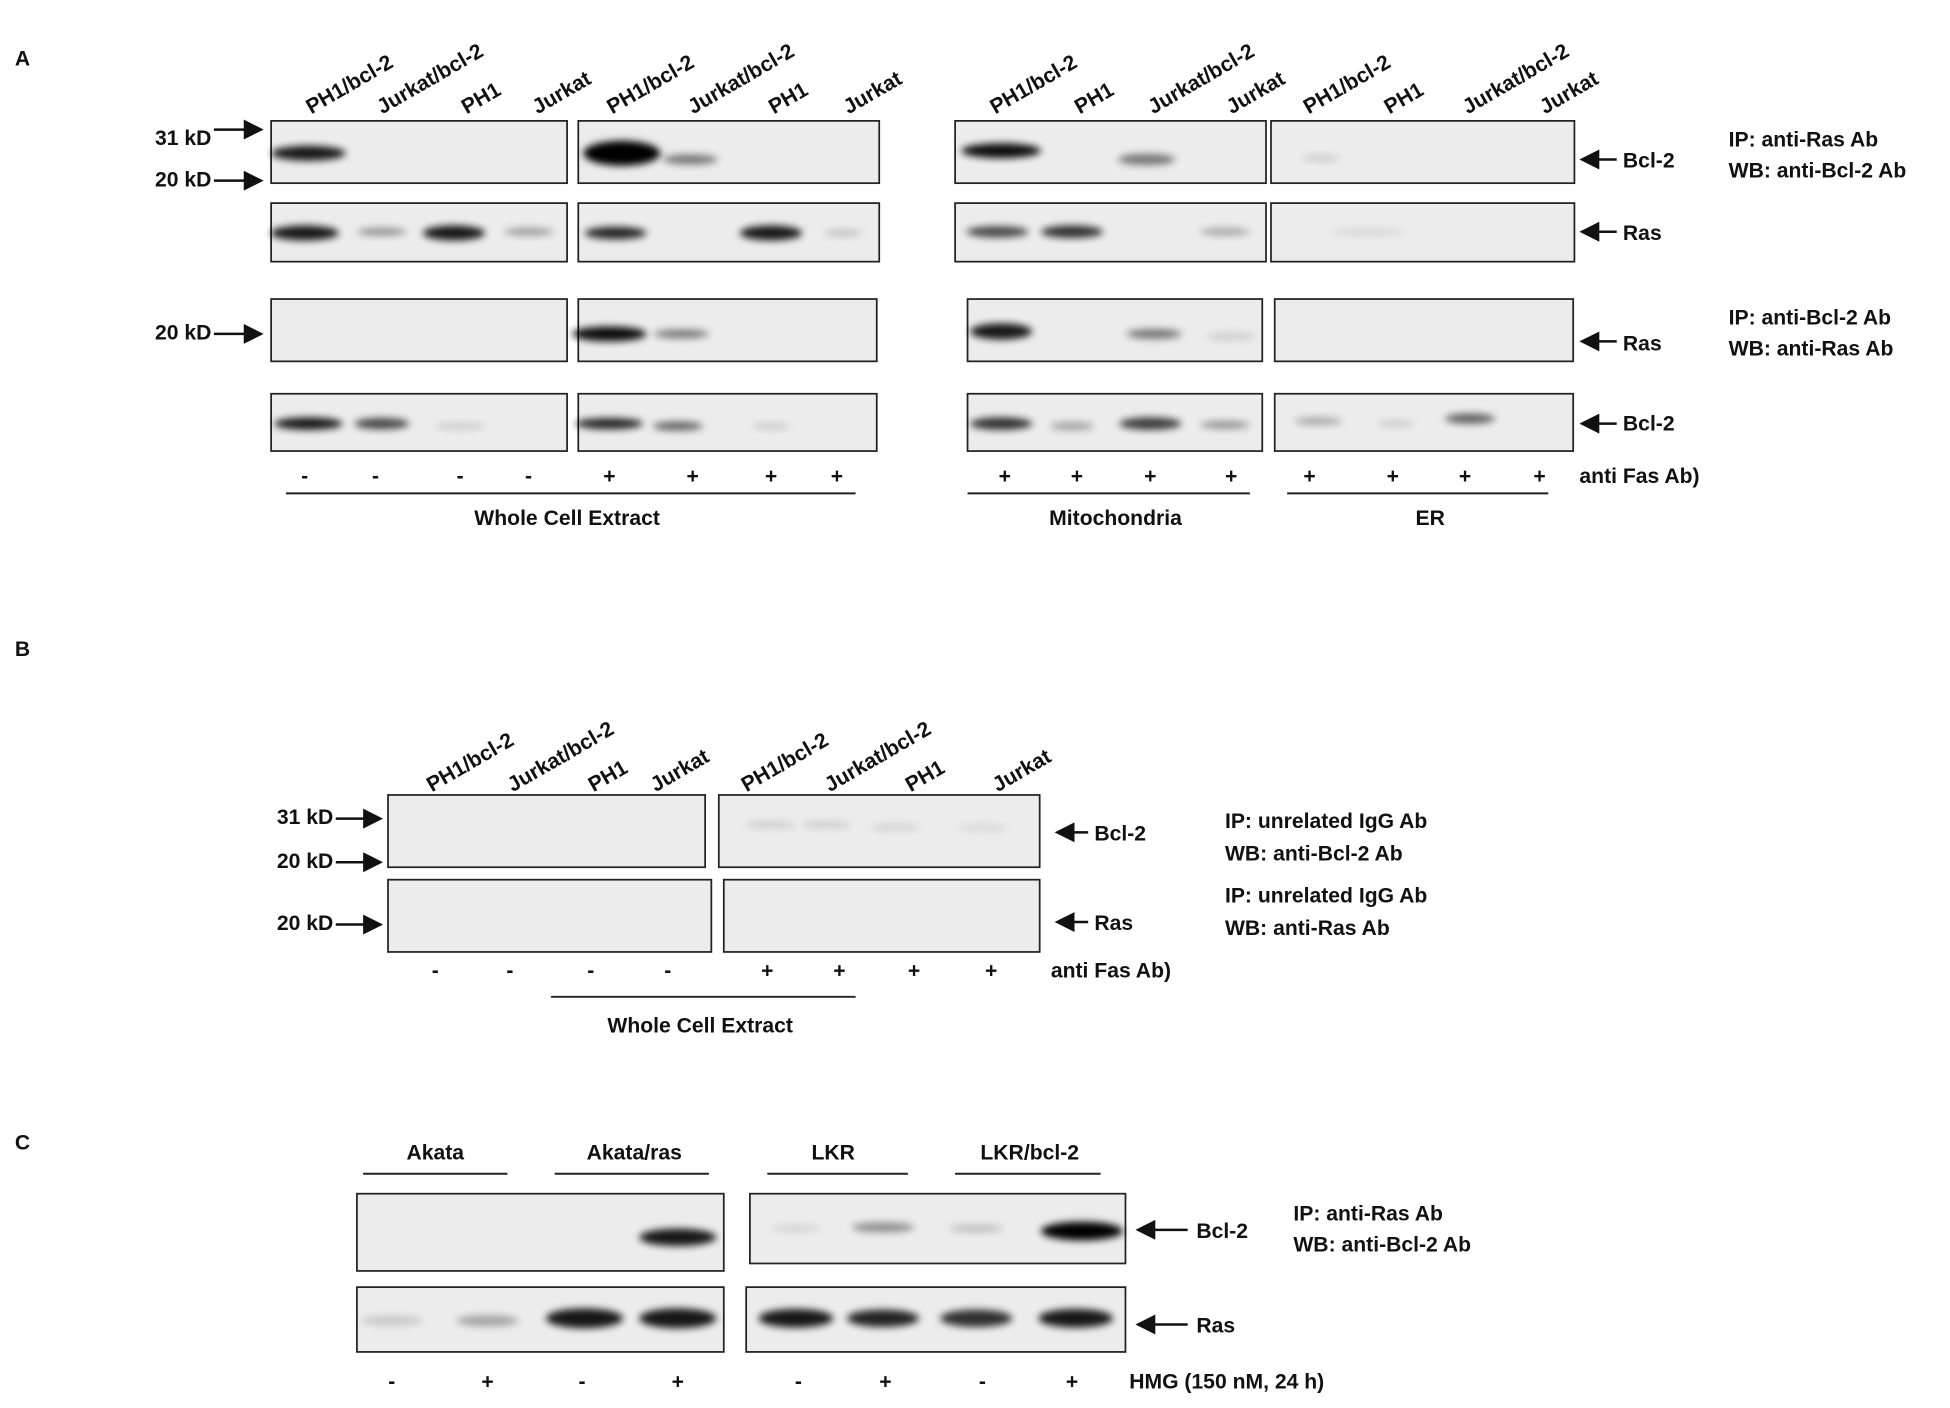  I want to click on condition: IP: anti-Bcl-2 Ab, so click(1810, 318).